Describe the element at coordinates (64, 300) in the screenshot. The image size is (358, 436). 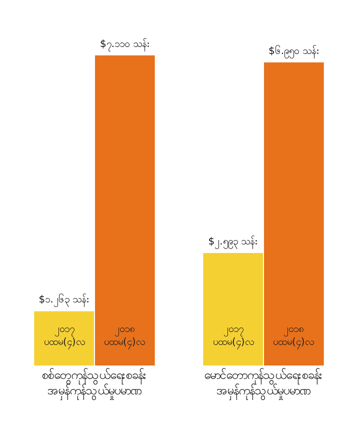
I see `data-label: $၁.၂၆၃ သန်း` at that location.